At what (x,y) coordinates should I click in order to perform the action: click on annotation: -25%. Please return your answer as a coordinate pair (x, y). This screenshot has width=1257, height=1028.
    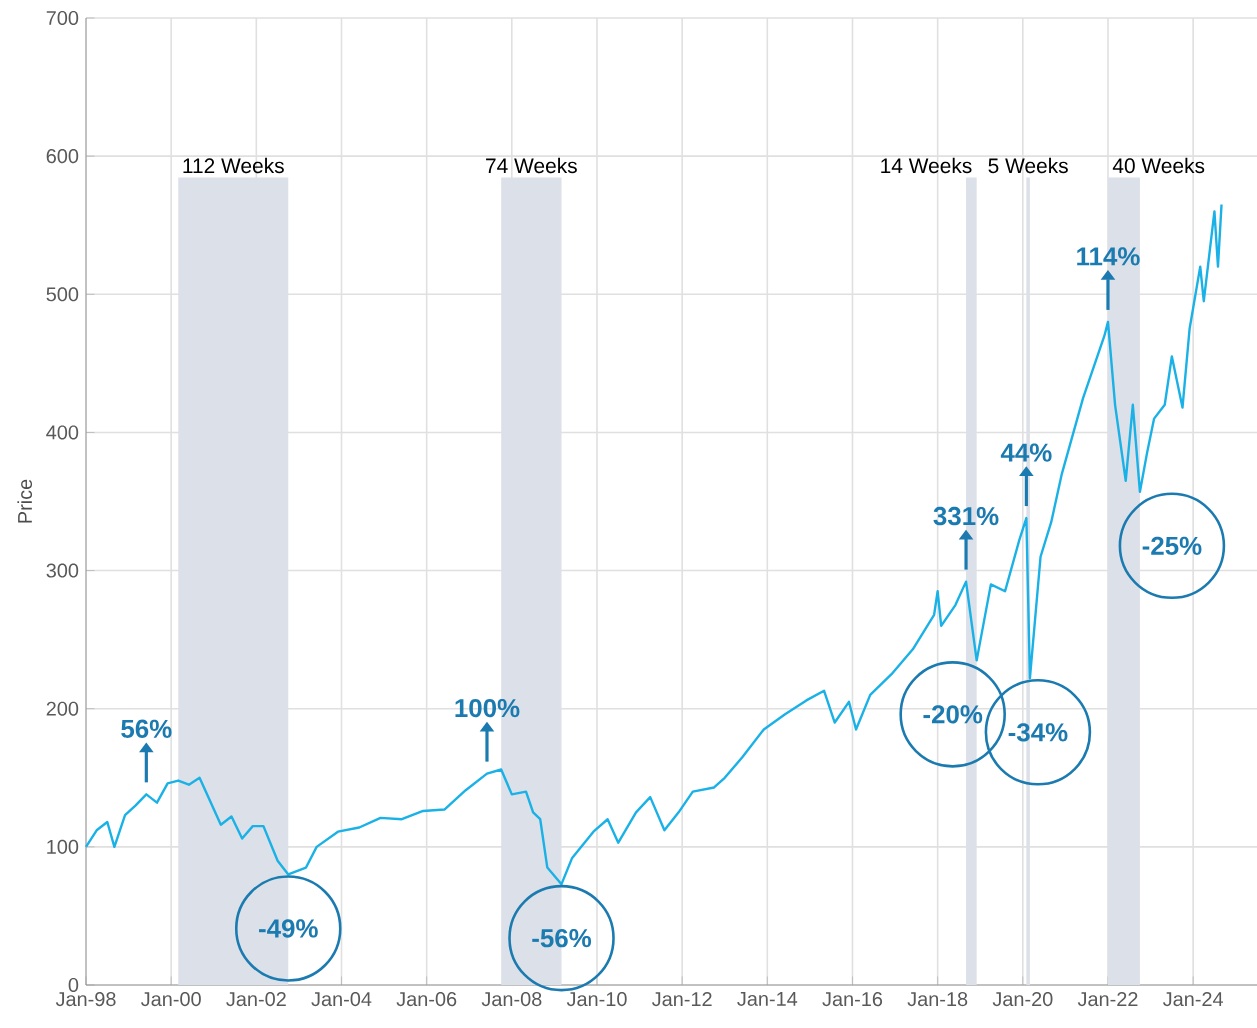
    Looking at the image, I should click on (1172, 545).